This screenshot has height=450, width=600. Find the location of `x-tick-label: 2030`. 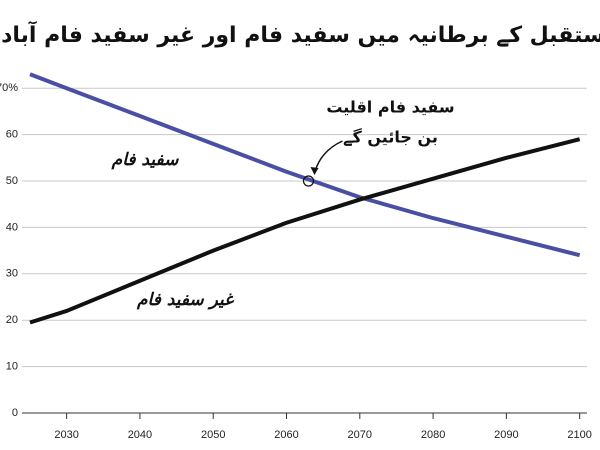

x-tick-label: 2030 is located at coordinates (66, 435).